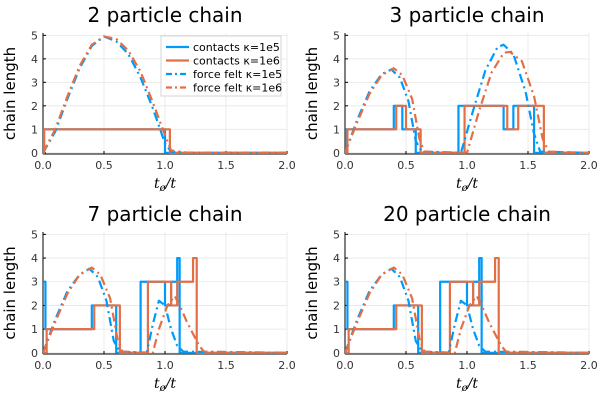  I want to click on chart-title: 20 particle chain, so click(467, 214).